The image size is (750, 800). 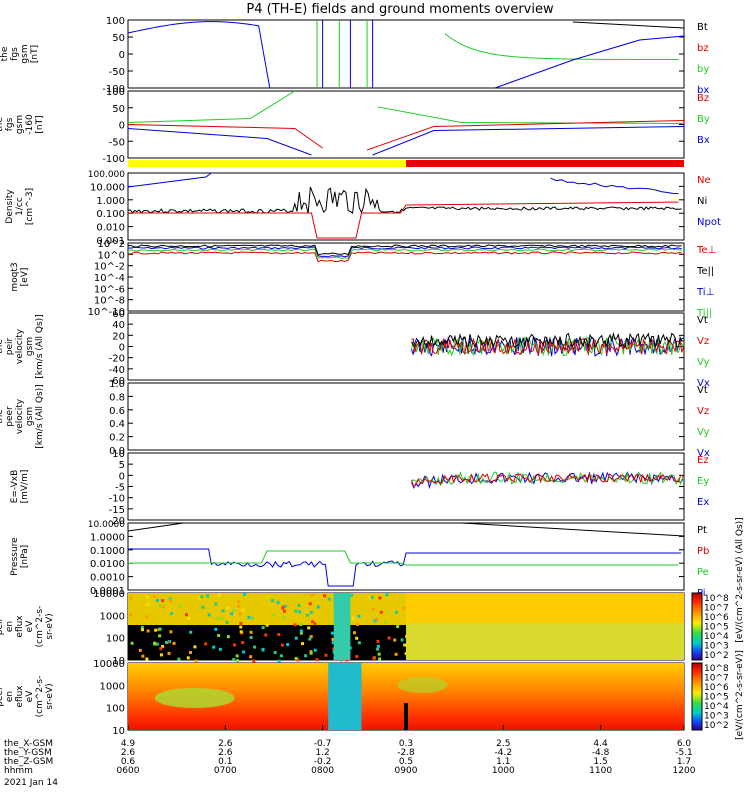 What do you see at coordinates (716, 698) in the screenshot?
I see `colorbar-tick: 10^5` at bounding box center [716, 698].